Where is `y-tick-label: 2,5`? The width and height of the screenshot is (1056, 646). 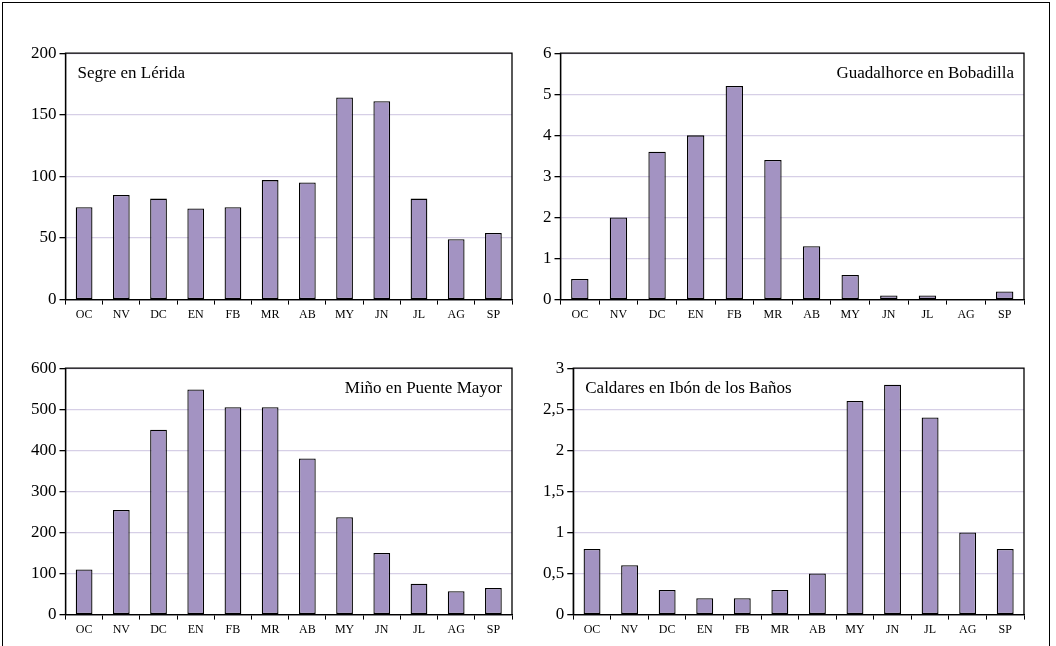 y-tick-label: 2,5 is located at coordinates (554, 408).